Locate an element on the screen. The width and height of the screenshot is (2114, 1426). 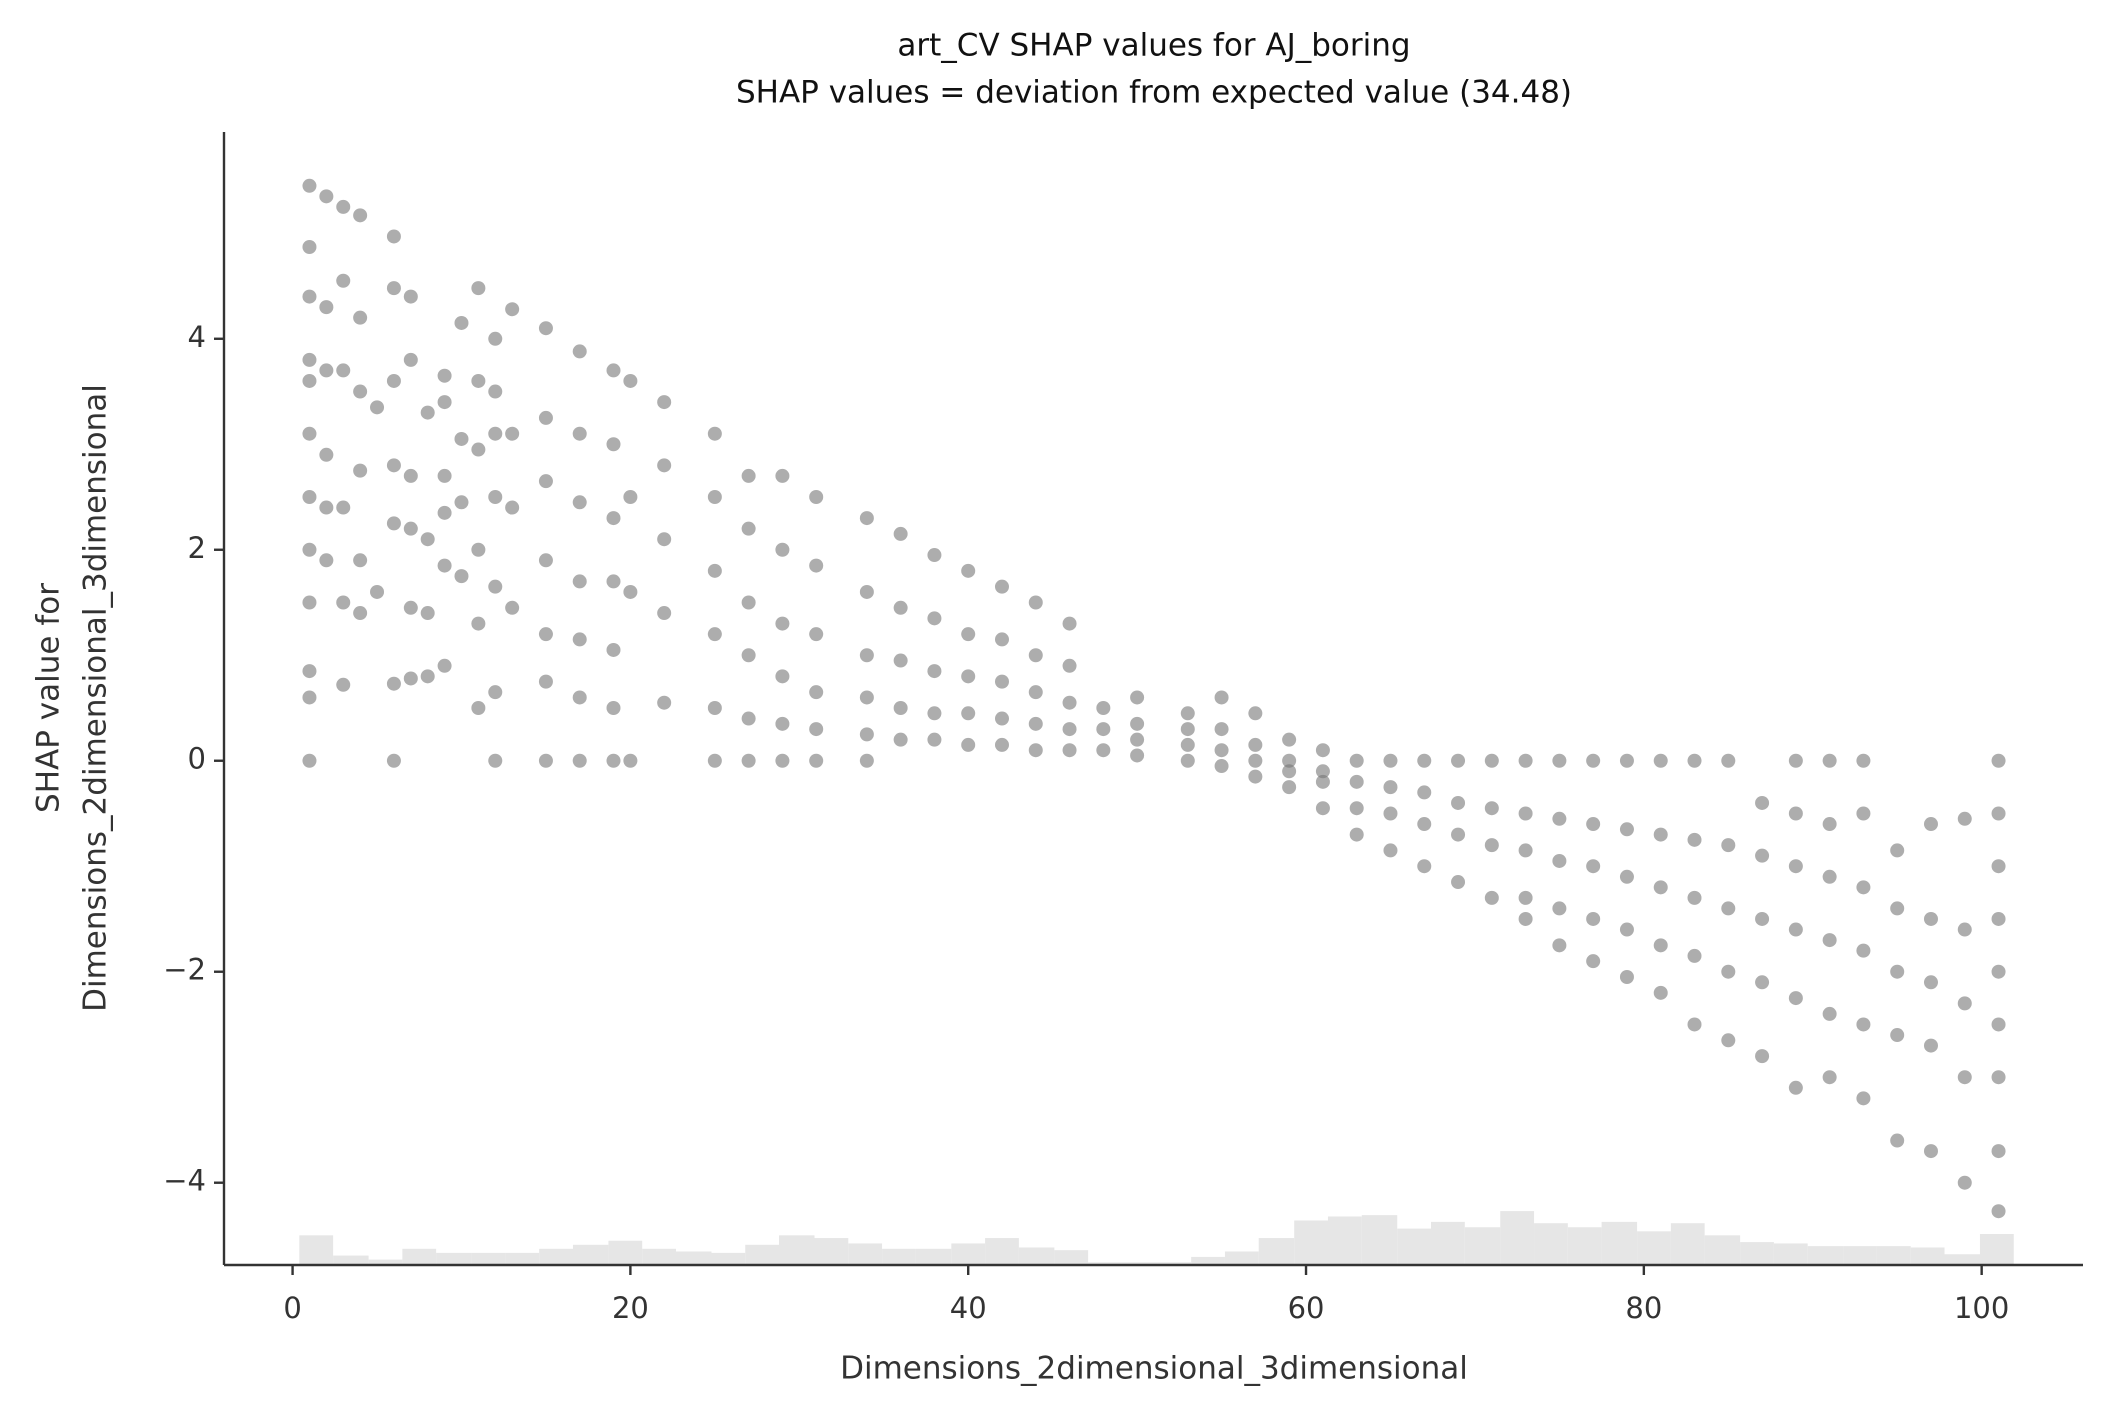
x-tick-label: 80 is located at coordinates (1643, 1308).